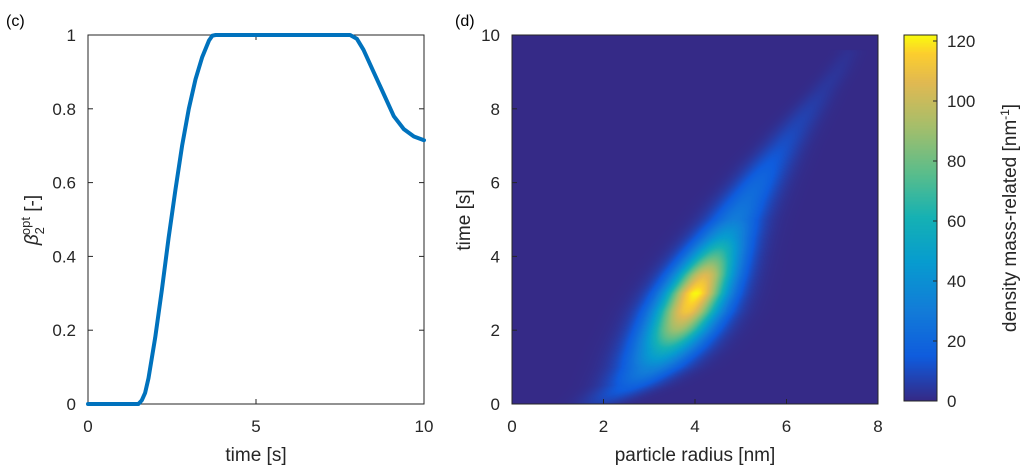 This screenshot has height=468, width=1024. What do you see at coordinates (603, 426) in the screenshot?
I see `plot-d-xtick-label: 2` at bounding box center [603, 426].